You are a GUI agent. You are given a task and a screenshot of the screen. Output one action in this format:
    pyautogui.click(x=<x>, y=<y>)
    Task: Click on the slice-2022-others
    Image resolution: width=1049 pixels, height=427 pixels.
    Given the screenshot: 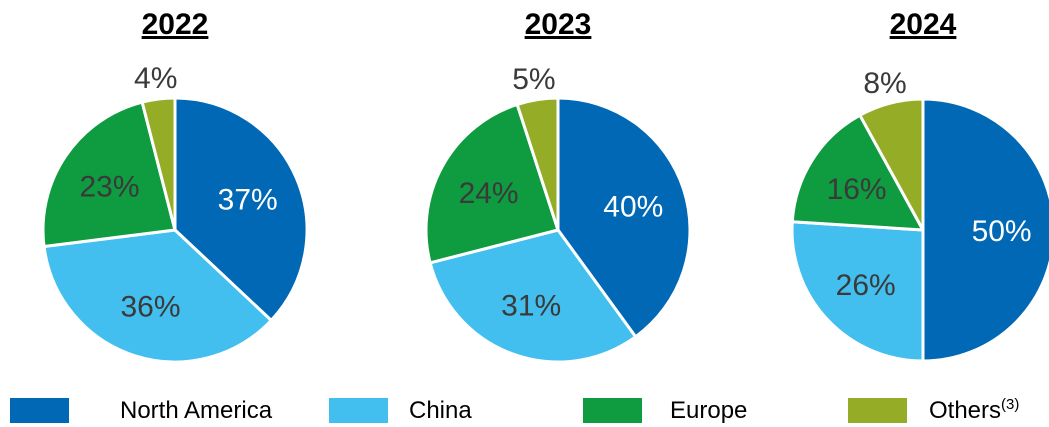 What is the action you would take?
    pyautogui.click(x=158, y=164)
    